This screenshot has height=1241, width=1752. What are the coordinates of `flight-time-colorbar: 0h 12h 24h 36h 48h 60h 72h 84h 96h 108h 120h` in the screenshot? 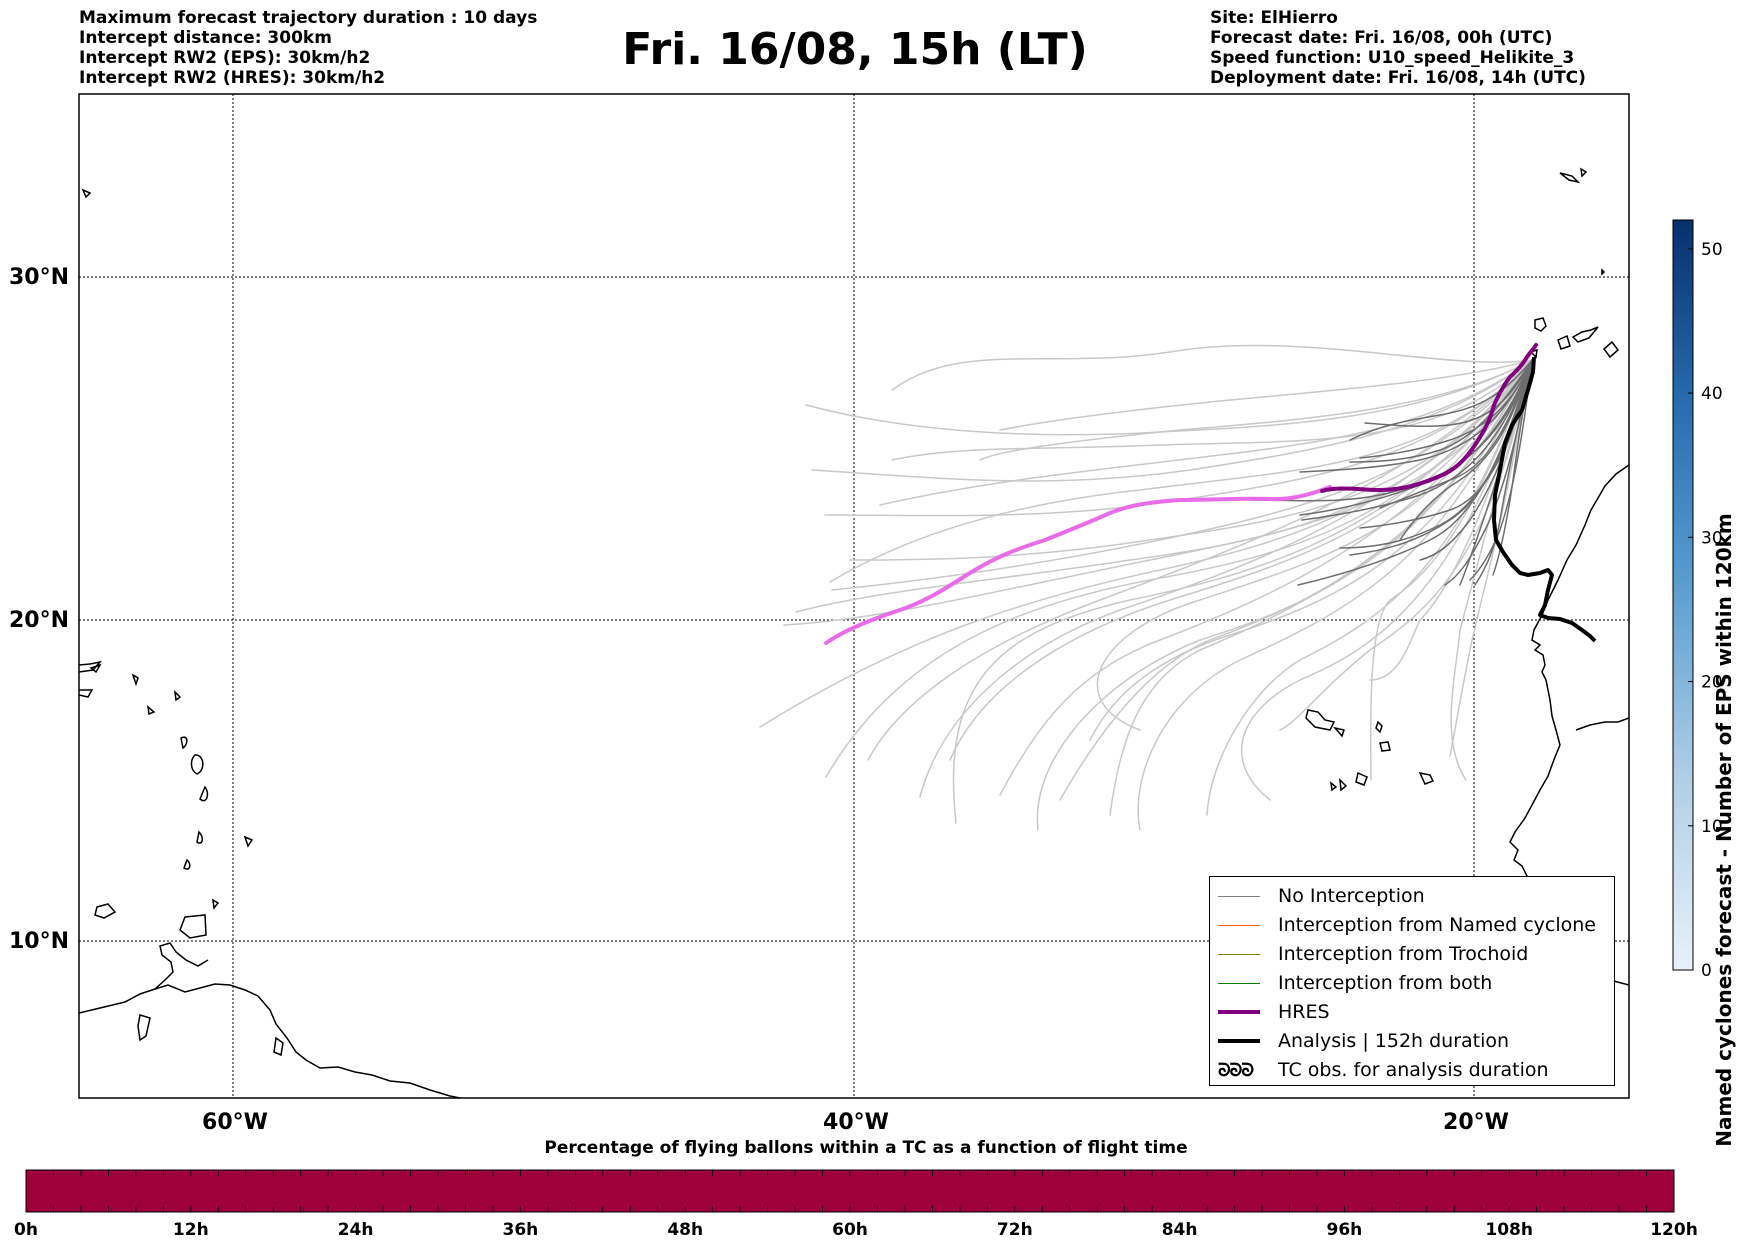 It's located at (856, 1204).